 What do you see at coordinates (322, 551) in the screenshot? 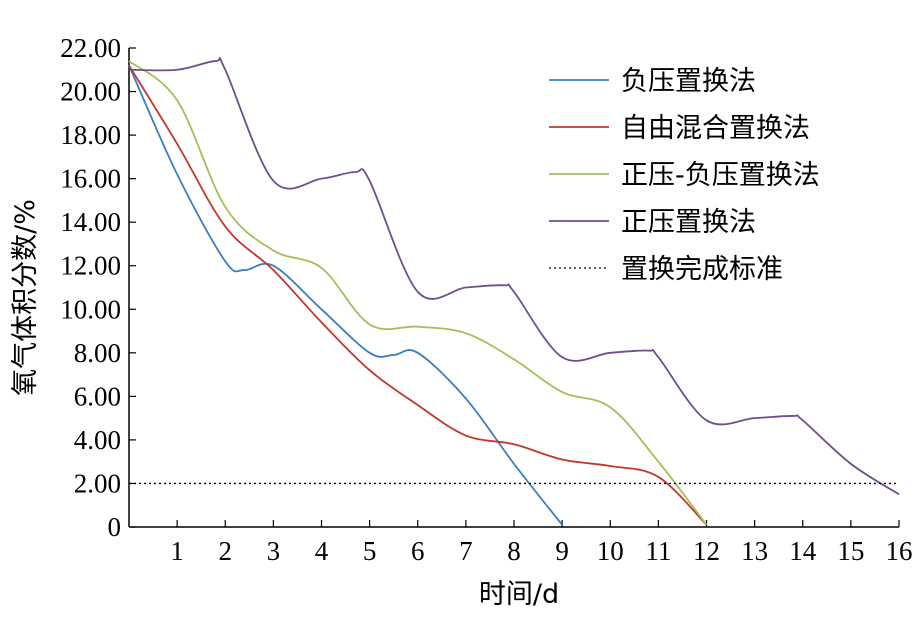
I see `x-tick-label: 4` at bounding box center [322, 551].